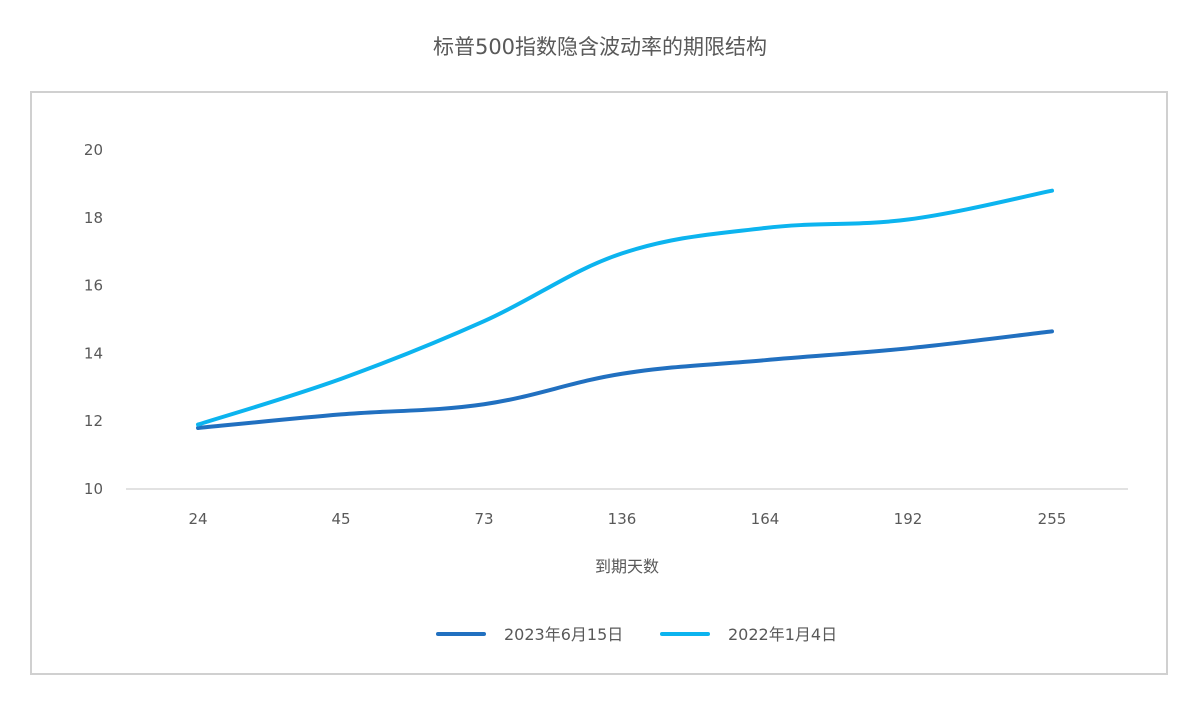 Image resolution: width=1200 pixels, height=706 pixels. Describe the element at coordinates (622, 519) in the screenshot. I see `x-tick-label: 136` at that location.